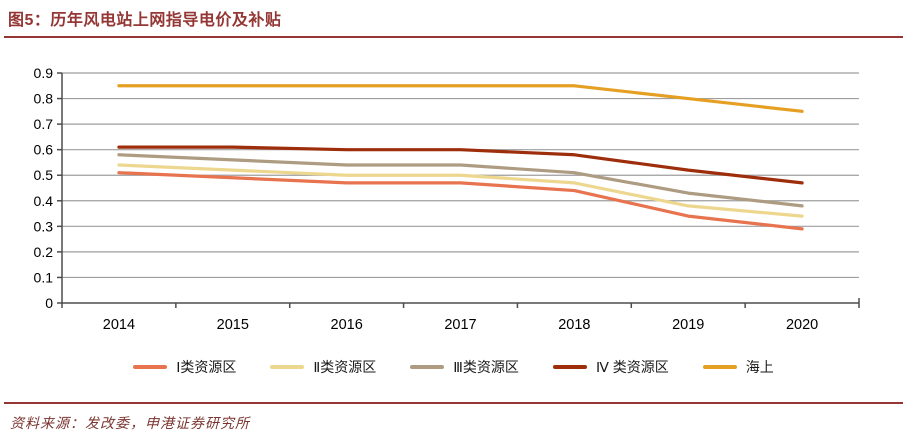  What do you see at coordinates (206, 367) in the screenshot?
I see `legend-label: Ⅰ类资源区` at bounding box center [206, 367].